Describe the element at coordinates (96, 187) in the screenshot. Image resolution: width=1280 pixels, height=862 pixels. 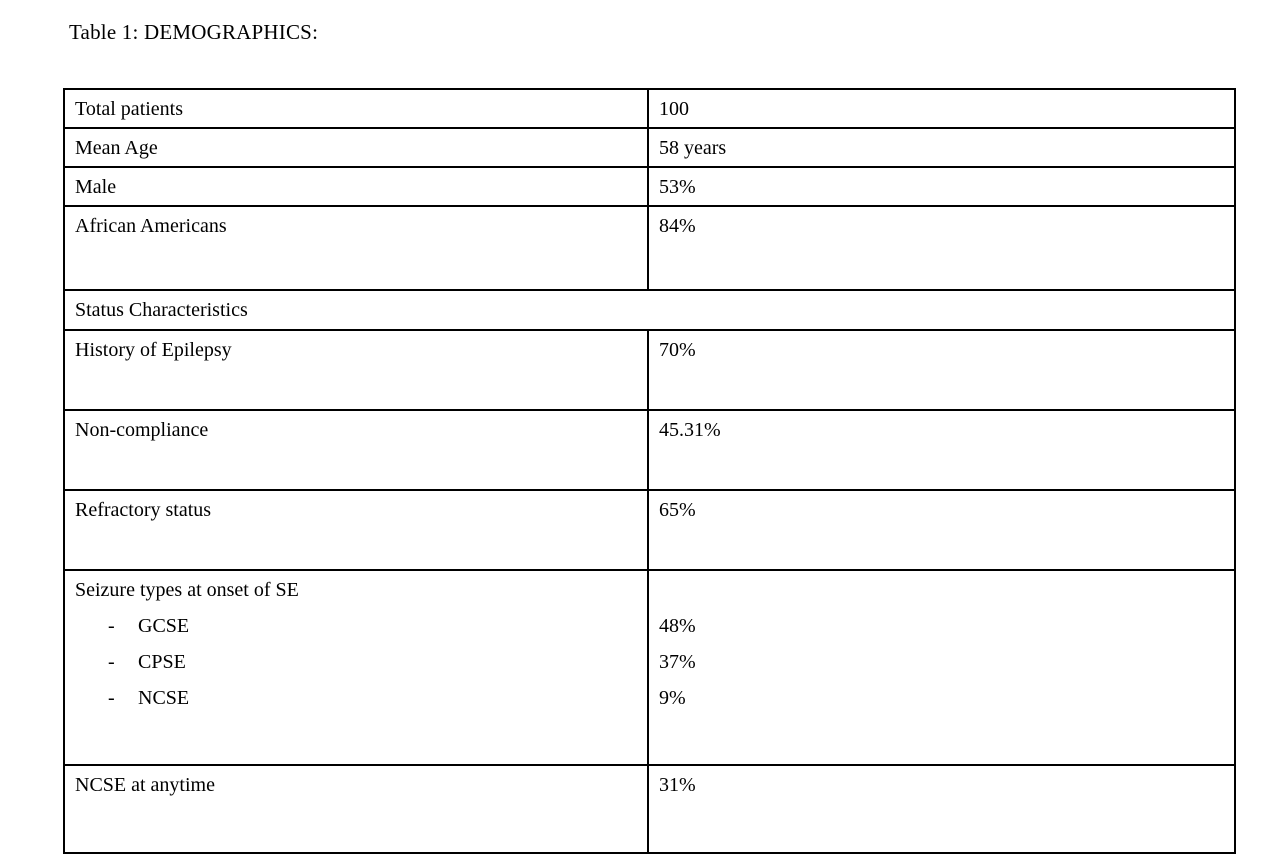
I see `row-label: Male` at that location.